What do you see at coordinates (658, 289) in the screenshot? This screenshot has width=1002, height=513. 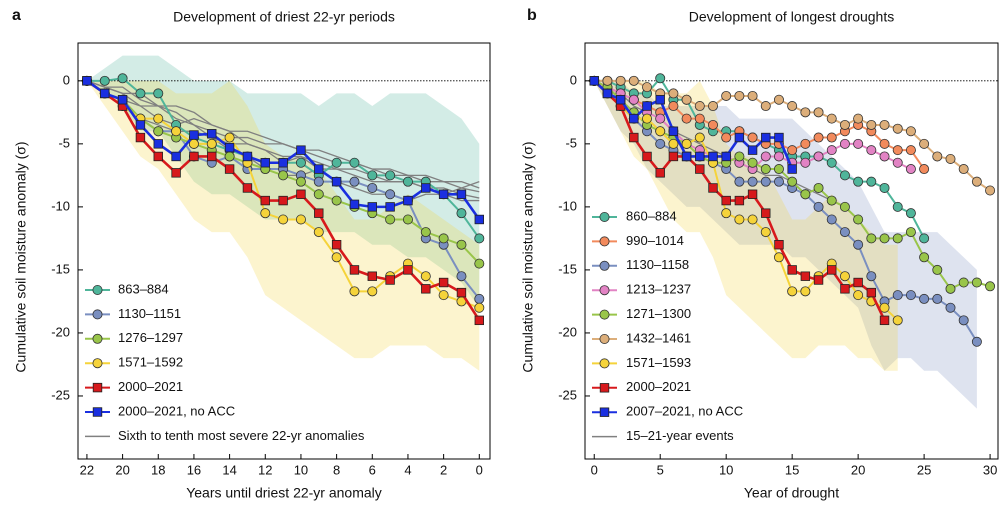 I see `legend-label: 1213–1237` at bounding box center [658, 289].